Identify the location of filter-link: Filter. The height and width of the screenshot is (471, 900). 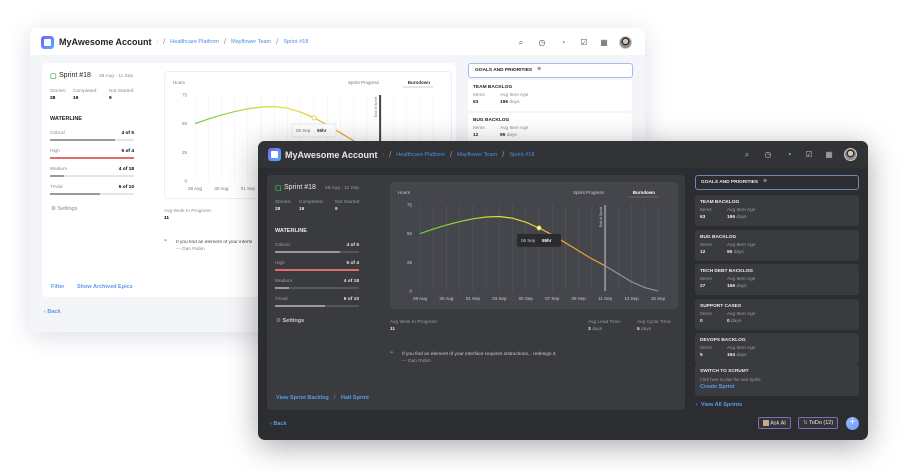
(58, 287).